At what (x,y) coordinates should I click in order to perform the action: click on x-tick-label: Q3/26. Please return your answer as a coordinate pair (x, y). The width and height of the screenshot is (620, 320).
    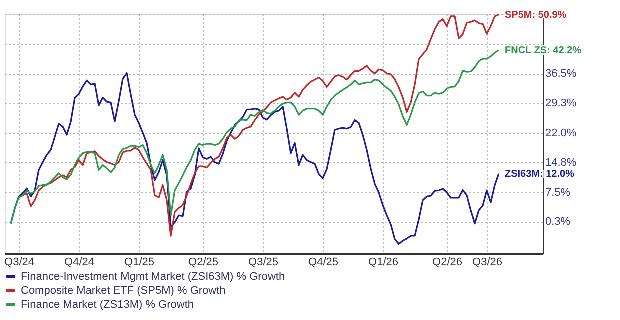
    Looking at the image, I should click on (487, 262).